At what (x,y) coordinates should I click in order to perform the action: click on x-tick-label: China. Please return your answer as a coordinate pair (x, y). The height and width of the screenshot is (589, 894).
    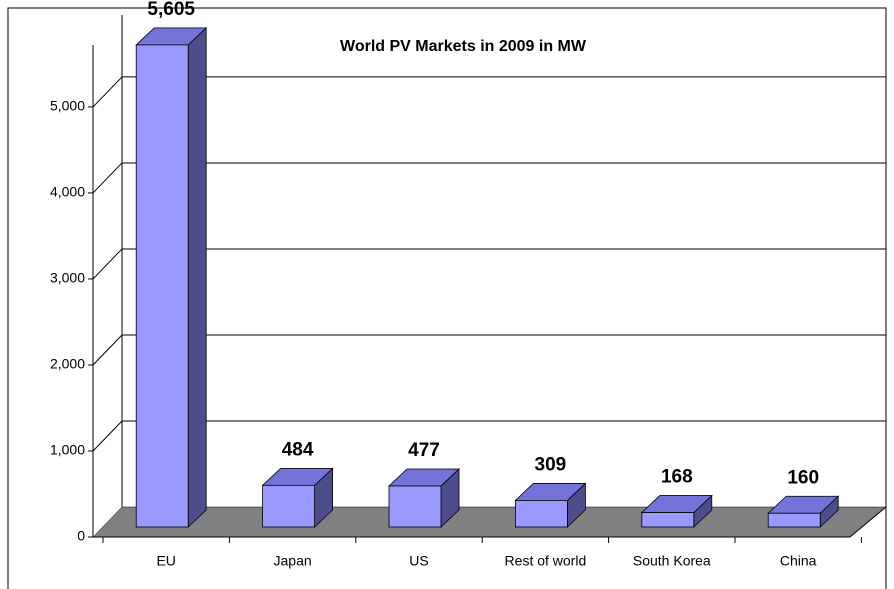
    Looking at the image, I should click on (798, 561).